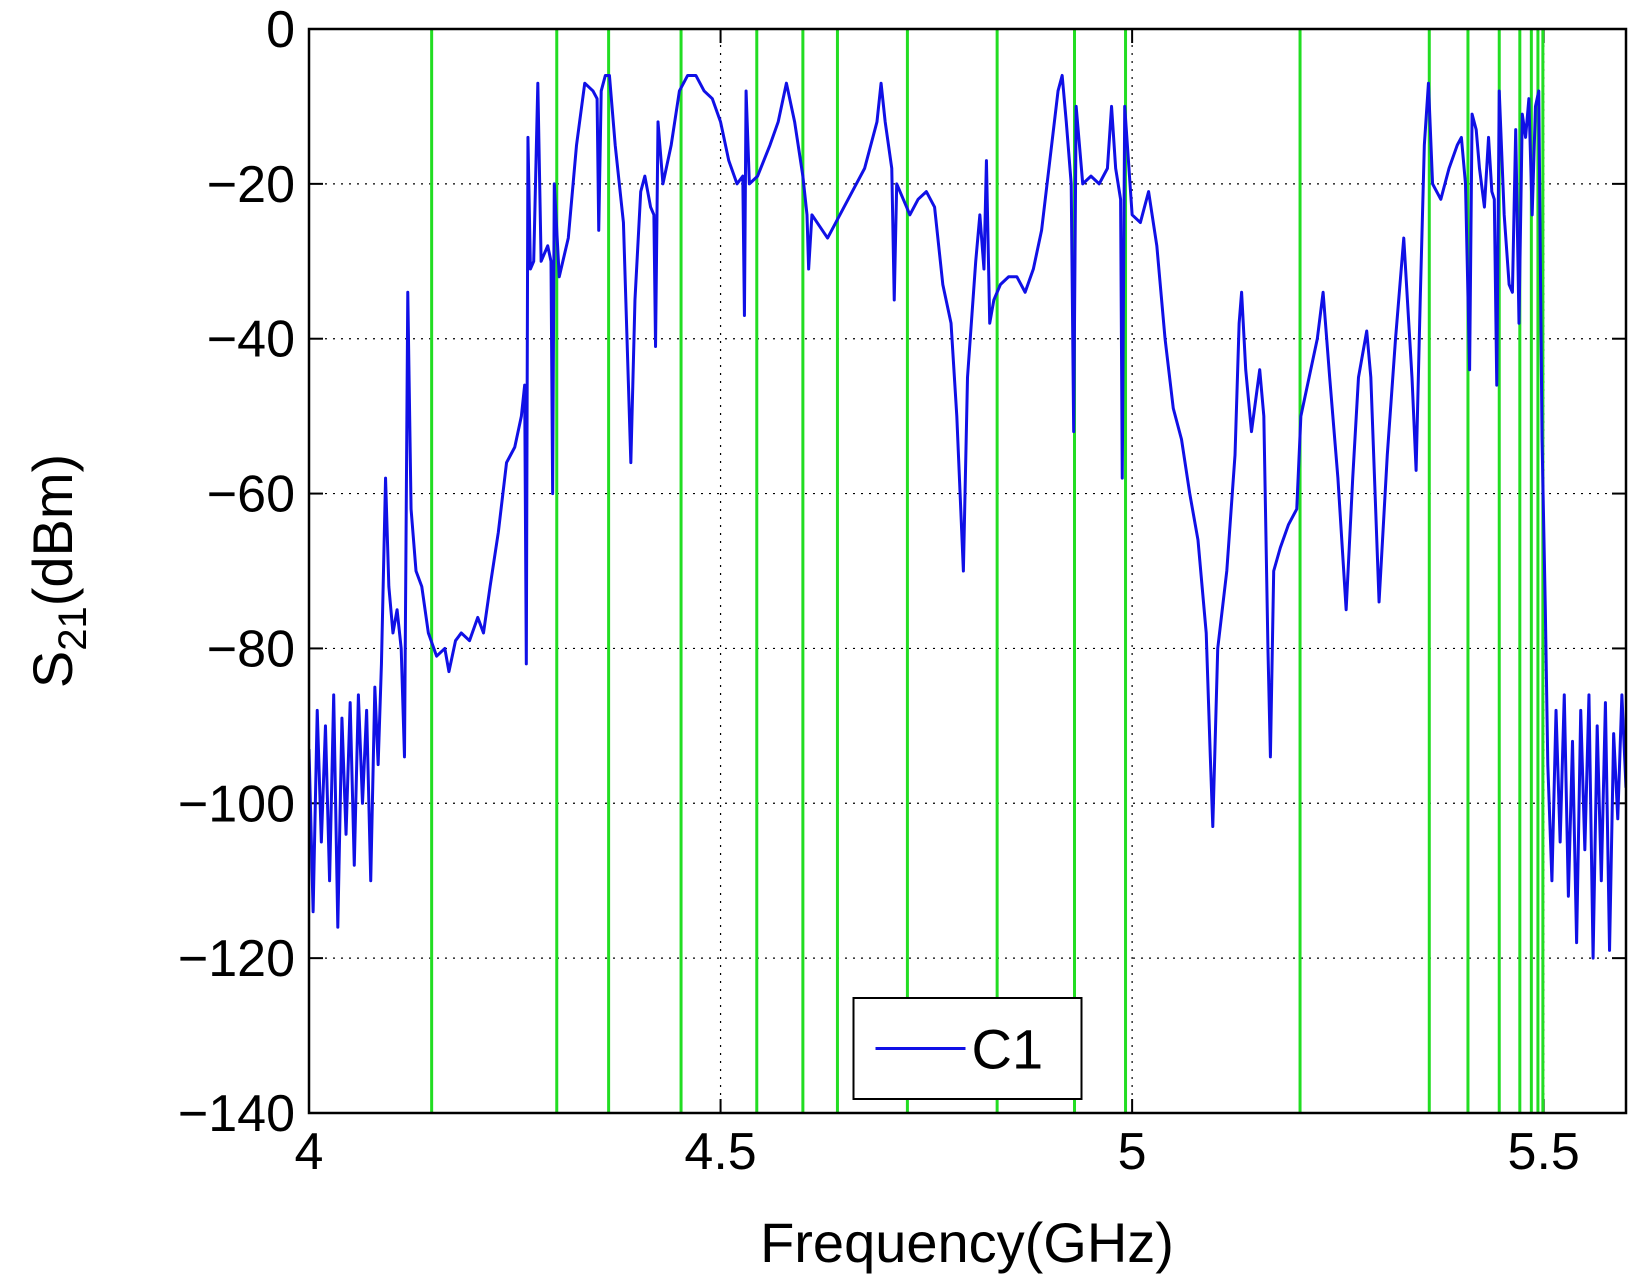 This screenshot has height=1279, width=1633. I want to click on y-tick-label: −100, so click(236, 804).